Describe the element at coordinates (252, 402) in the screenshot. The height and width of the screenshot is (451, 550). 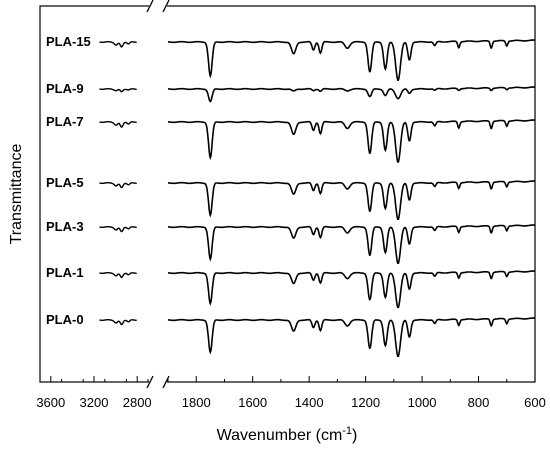
I see `x-tick-label: 1600` at that location.